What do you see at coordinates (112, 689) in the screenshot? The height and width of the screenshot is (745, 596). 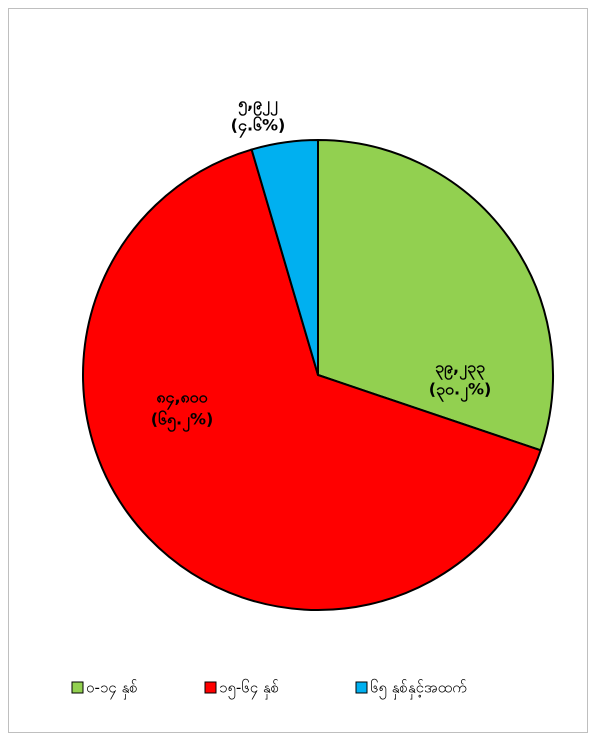 I see `legend-label: ၀-၁၄ နှစ်` at bounding box center [112, 689].